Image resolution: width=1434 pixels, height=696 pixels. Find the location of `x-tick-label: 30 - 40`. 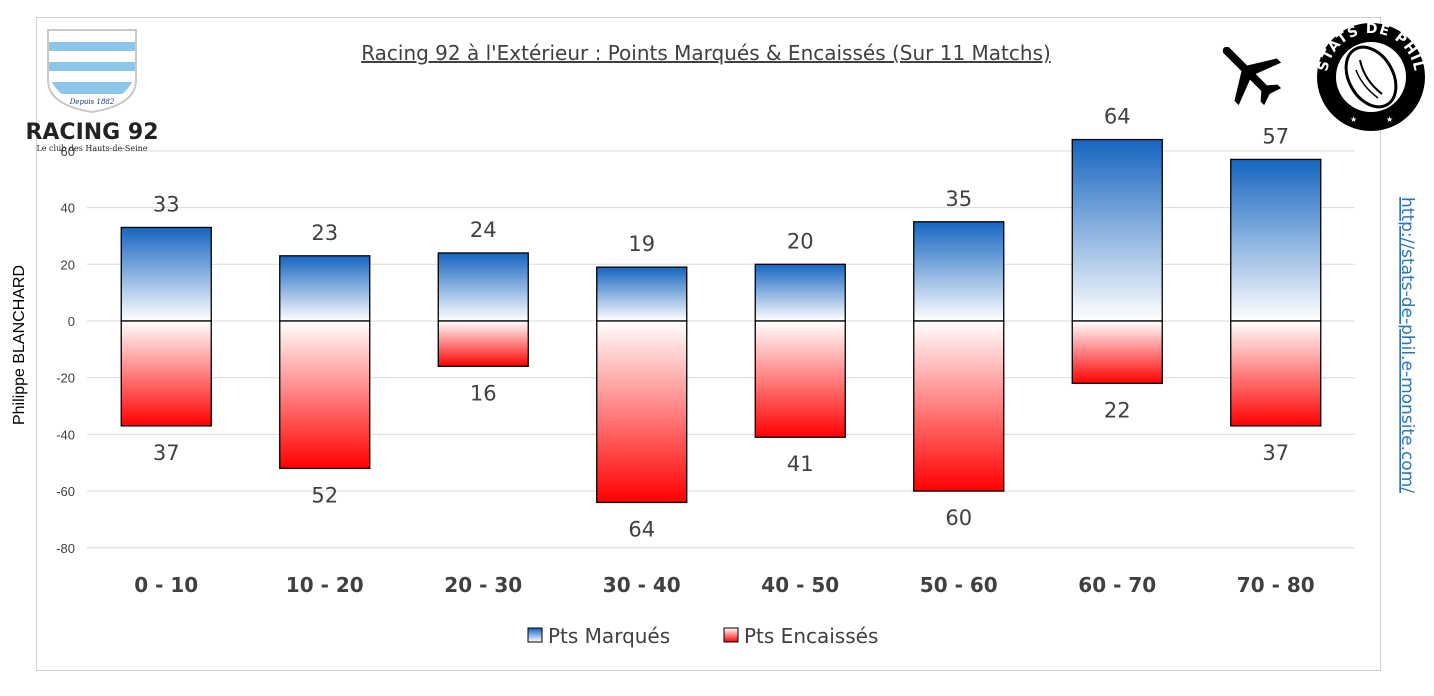

x-tick-label: 30 - 40 is located at coordinates (642, 585).